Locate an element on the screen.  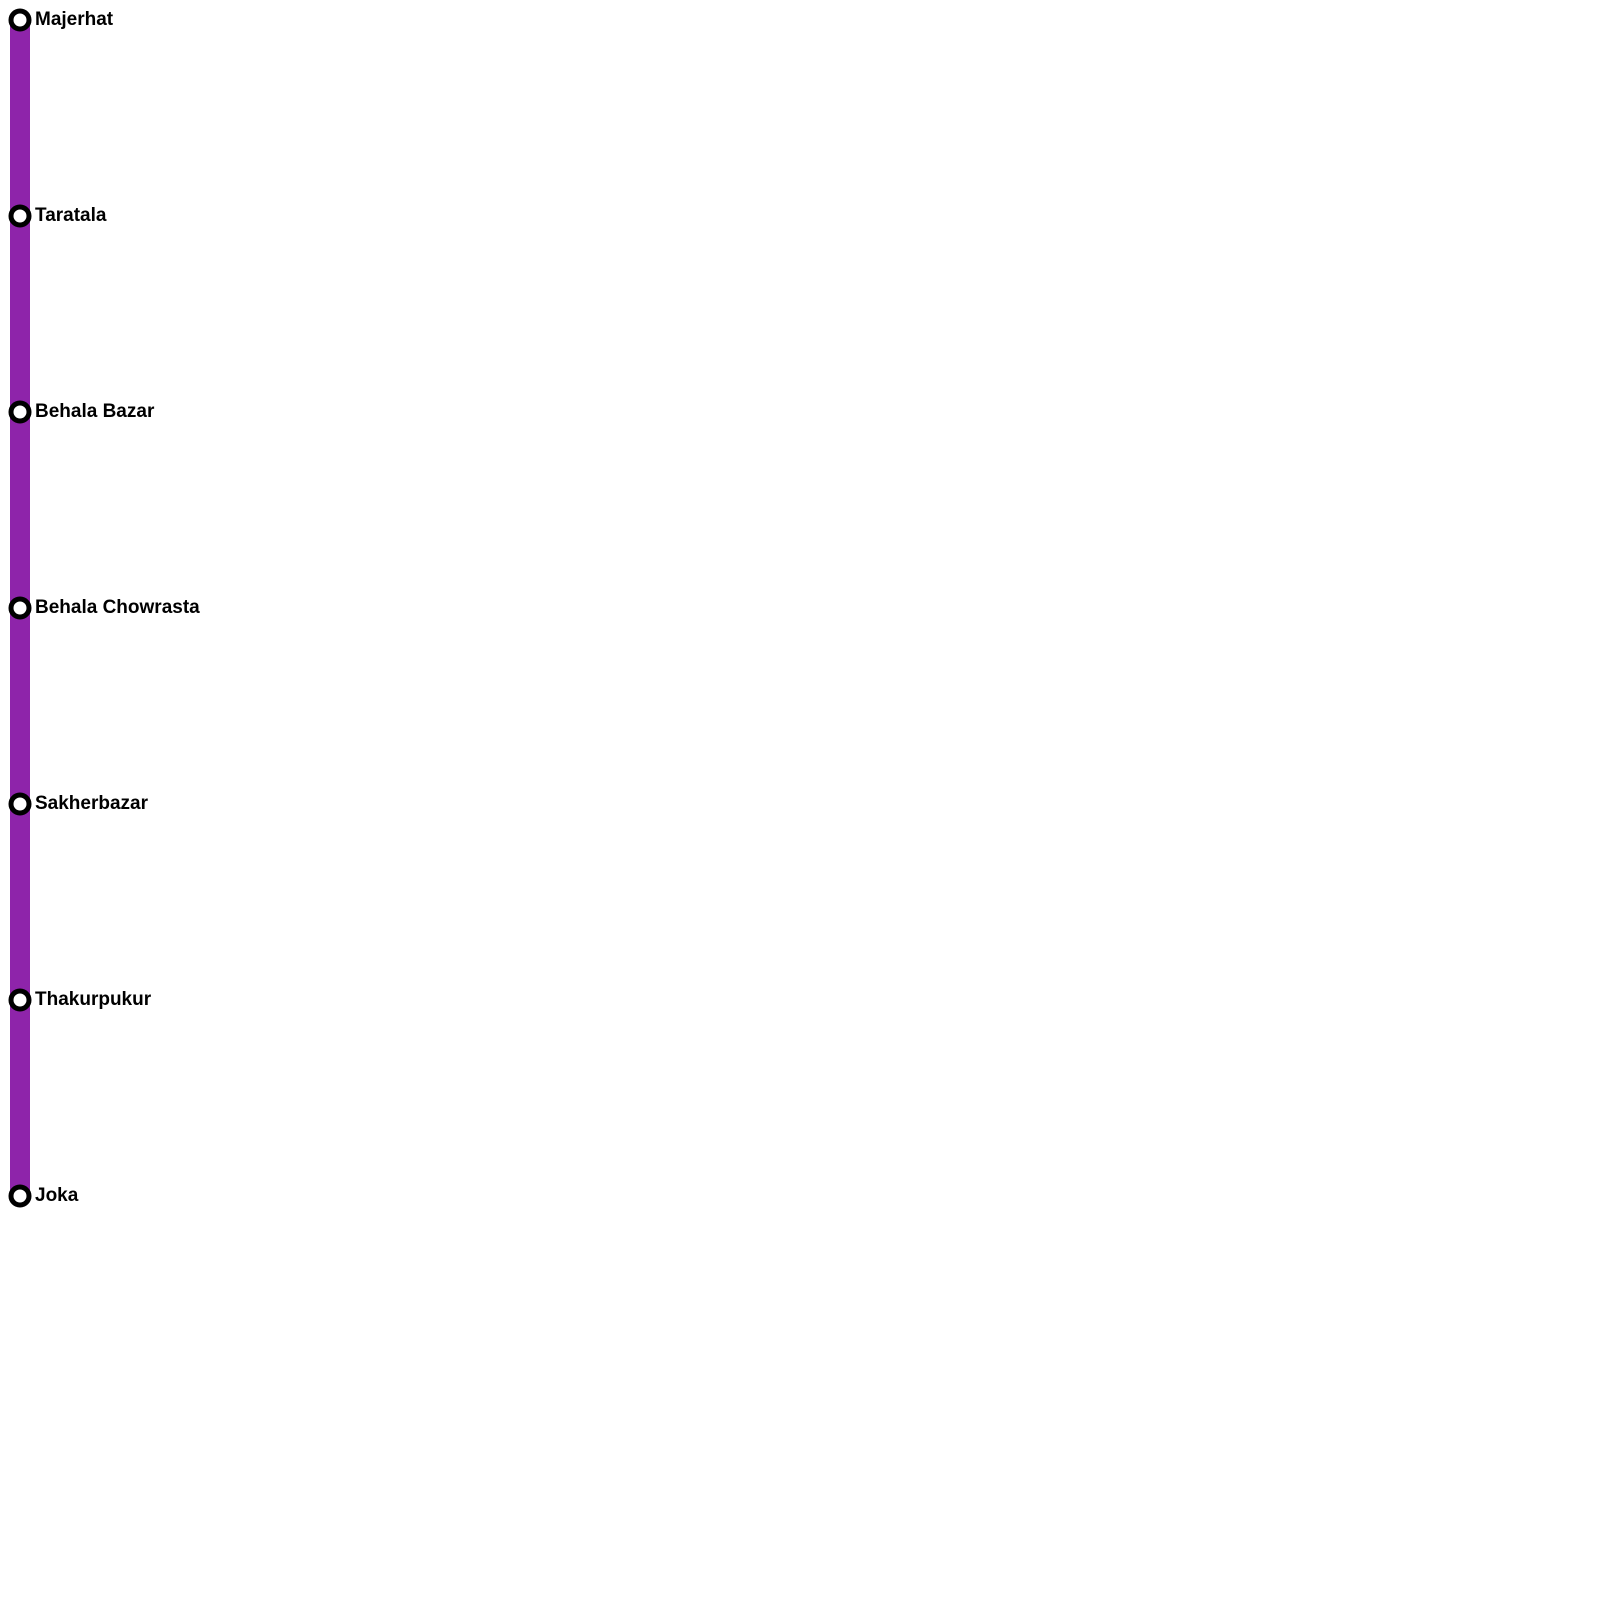
station: Sakherbazar is located at coordinates (78, 804).